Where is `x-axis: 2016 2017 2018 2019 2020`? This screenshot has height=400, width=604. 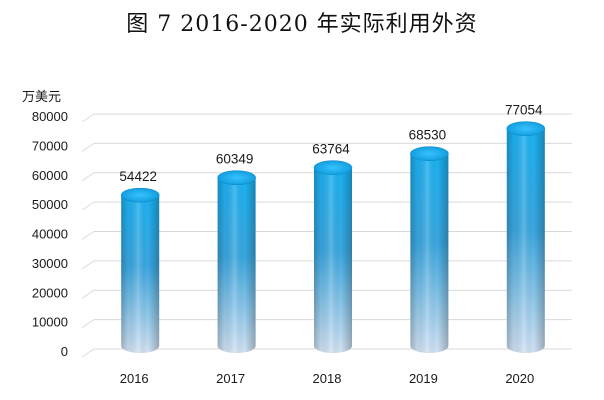
x-axis: 2016 2017 2018 2019 2020 is located at coordinates (327, 378).